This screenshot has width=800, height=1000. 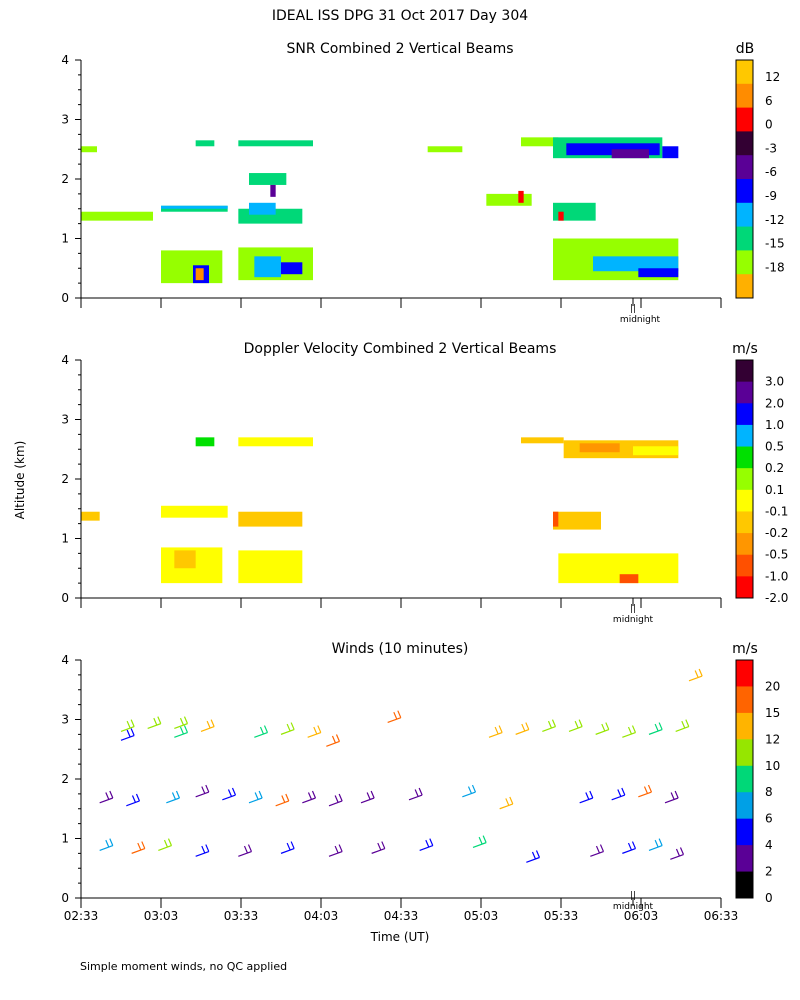 I want to click on x-axis-label: Time (UT), so click(x=400, y=937).